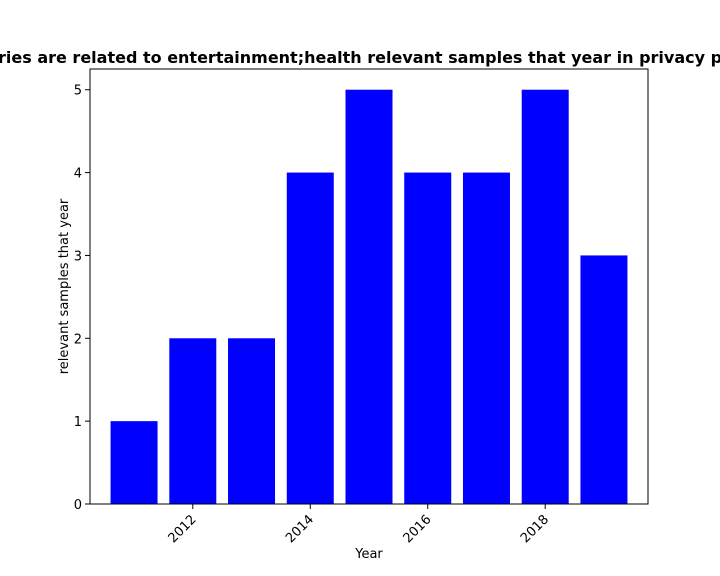 Image resolution: width=720 pixels, height=576 pixels. I want to click on bar-2017, so click(486, 338).